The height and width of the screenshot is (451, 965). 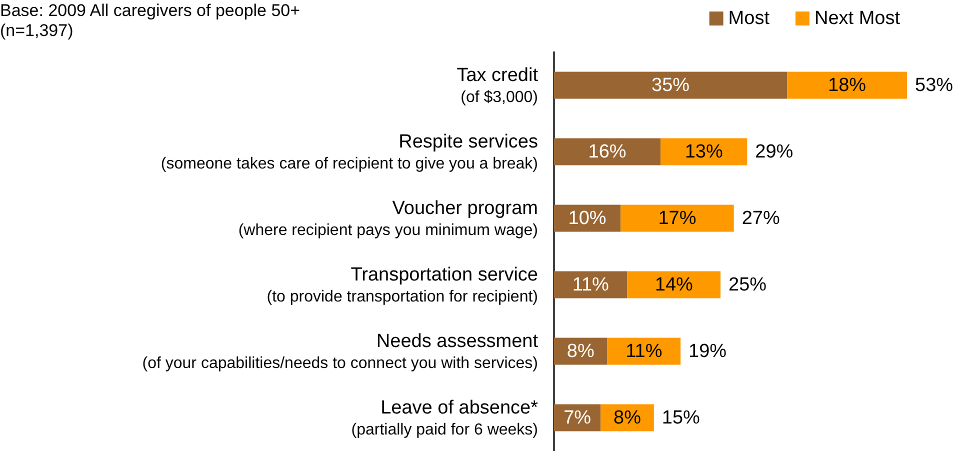 What do you see at coordinates (340, 351) in the screenshot?
I see `y-tick-label: Needs assessment (of your capabilities/needs to connect you with services)` at bounding box center [340, 351].